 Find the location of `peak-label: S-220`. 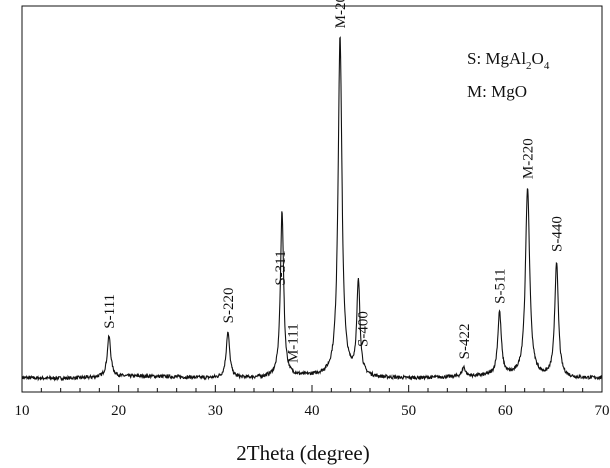

peak-label: S-220 is located at coordinates (229, 306).